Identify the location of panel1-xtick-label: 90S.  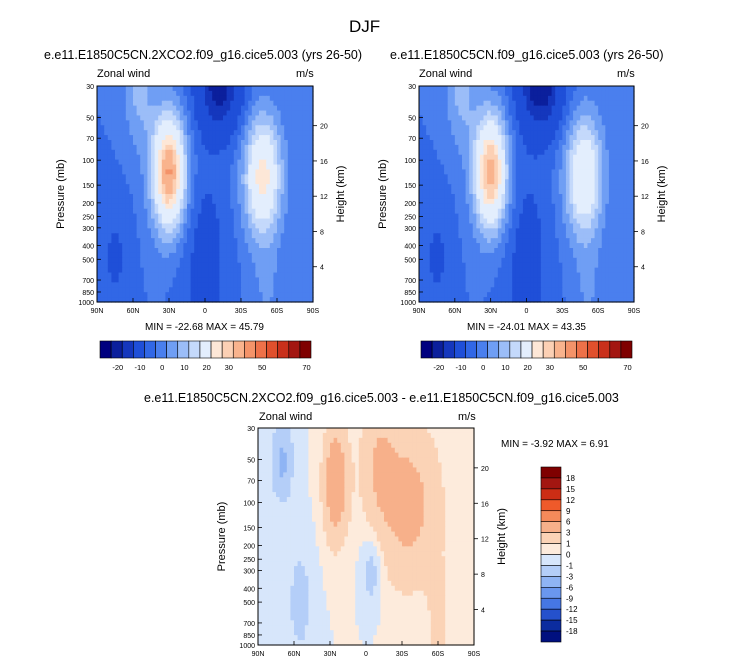
(313, 311).